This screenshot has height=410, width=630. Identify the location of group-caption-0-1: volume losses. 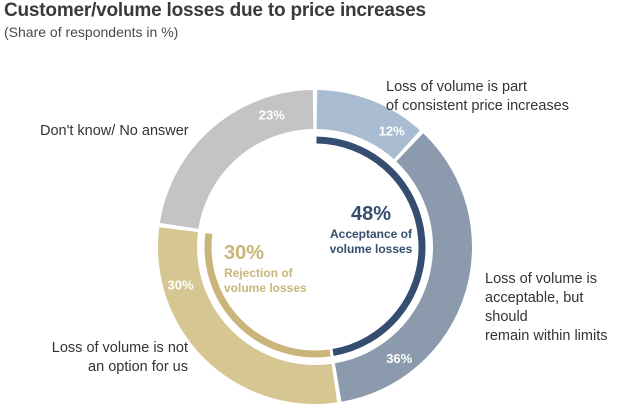
(371, 249).